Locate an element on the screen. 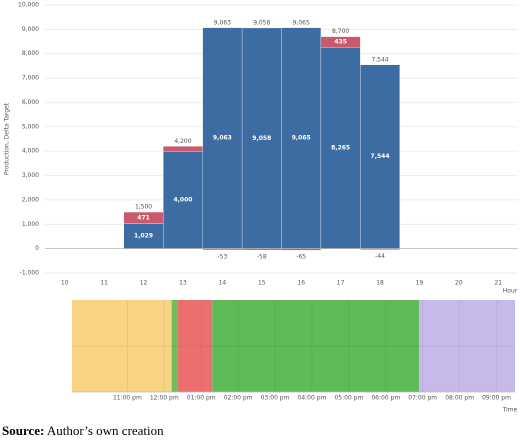 The height and width of the screenshot is (440, 520). x-tick-label: 07:00 pm is located at coordinates (422, 398).